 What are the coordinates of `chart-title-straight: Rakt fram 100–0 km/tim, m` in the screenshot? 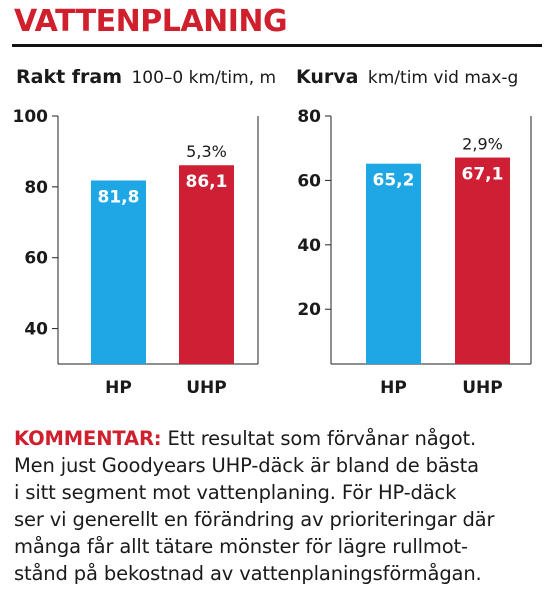 It's located at (146, 77).